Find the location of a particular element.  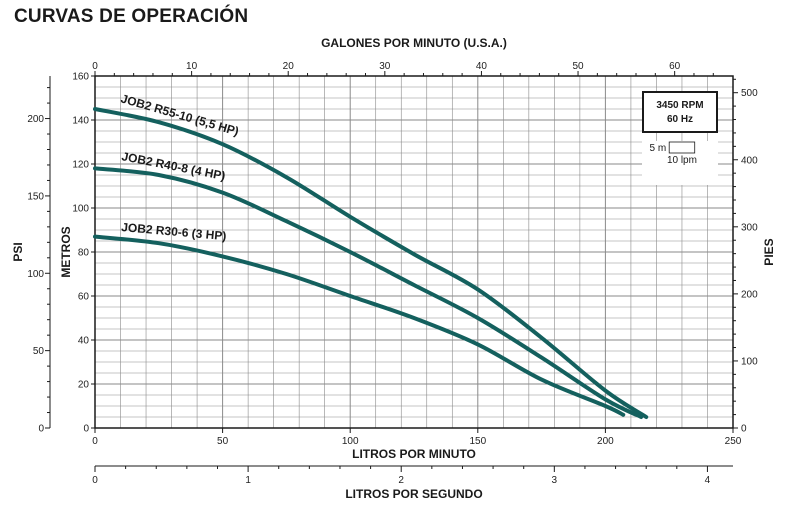

psi-tick-label: 0 is located at coordinates (41, 429).